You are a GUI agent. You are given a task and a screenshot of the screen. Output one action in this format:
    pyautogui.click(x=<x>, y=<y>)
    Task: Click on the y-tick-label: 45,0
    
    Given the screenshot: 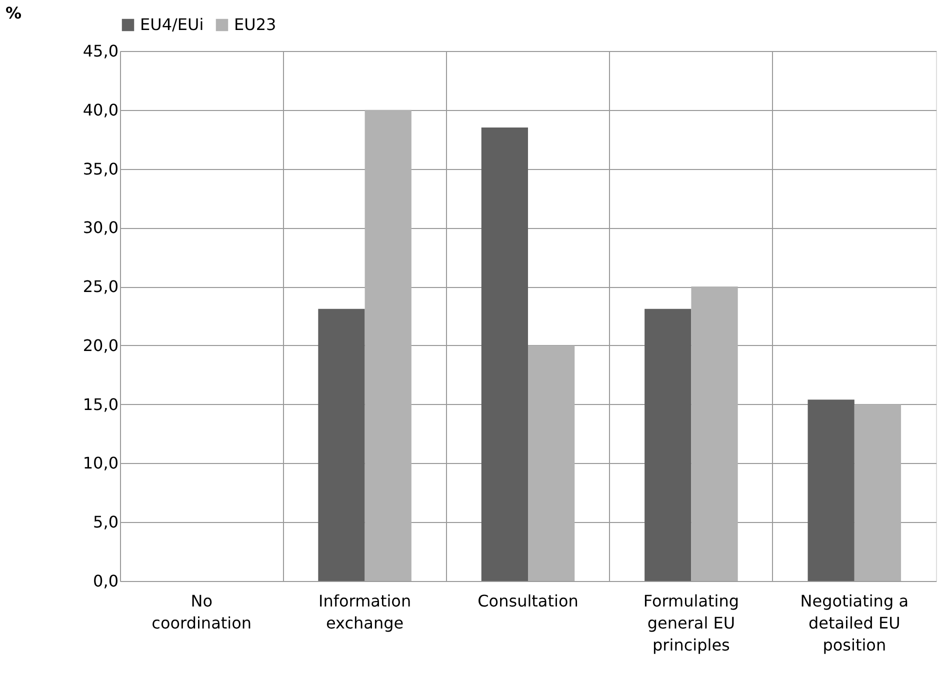 What is the action you would take?
    pyautogui.click(x=100, y=51)
    